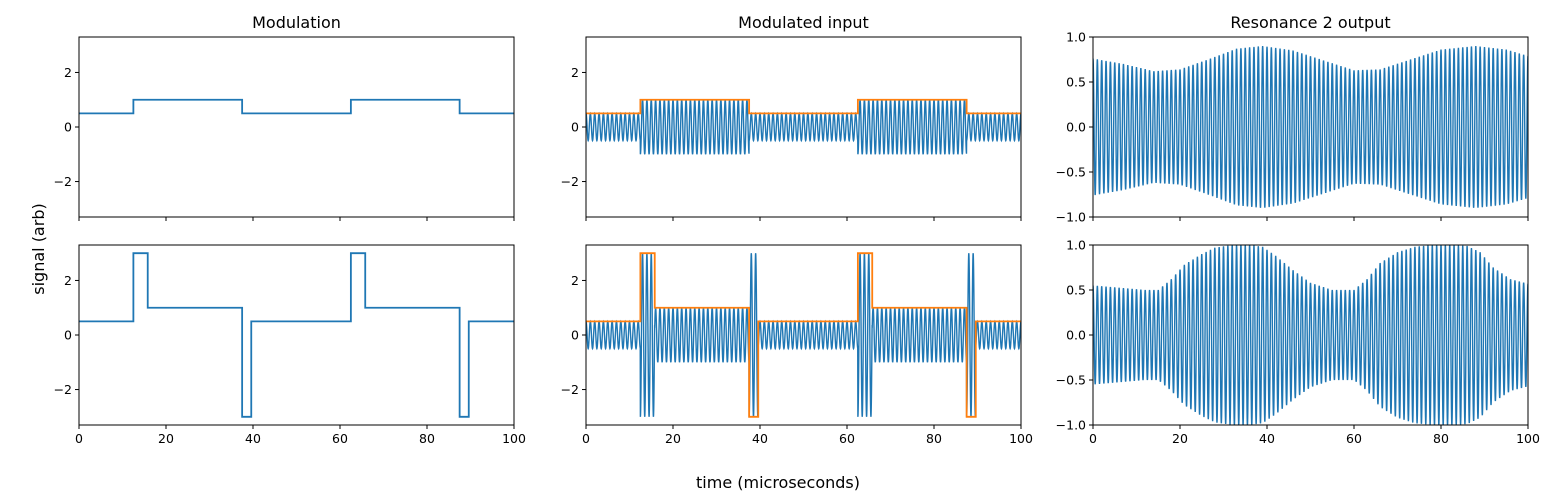  I want to click on panel-title: Resonance 2 output, so click(1310, 22).